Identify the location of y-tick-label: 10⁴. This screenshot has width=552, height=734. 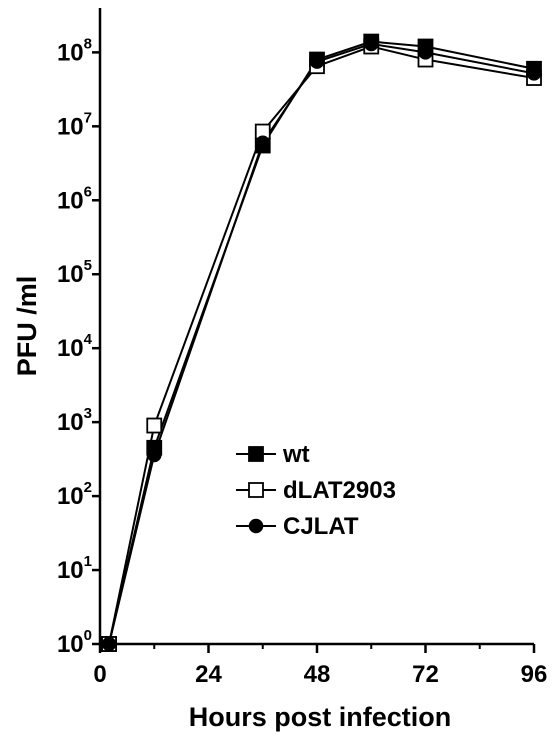
(75, 346).